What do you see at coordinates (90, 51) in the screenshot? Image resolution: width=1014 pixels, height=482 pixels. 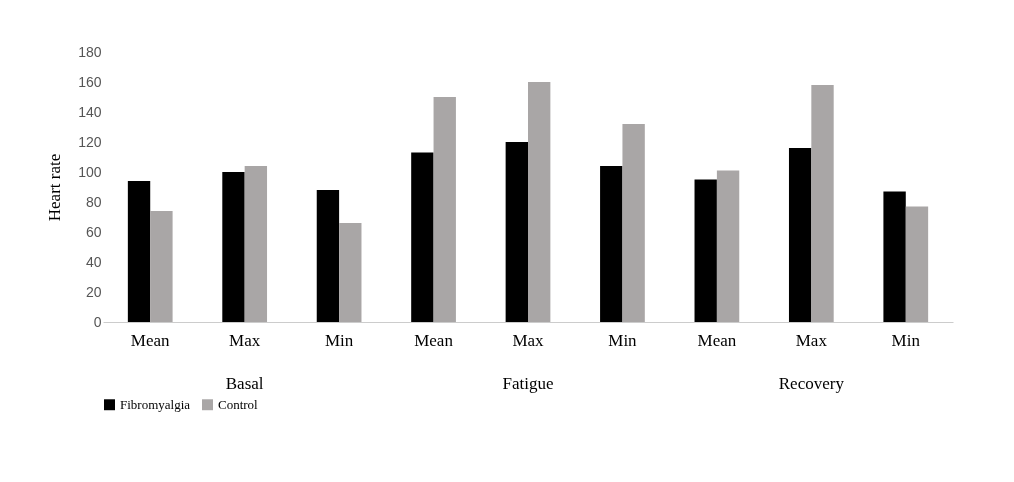 I see `y-tick-label: 180` at bounding box center [90, 51].